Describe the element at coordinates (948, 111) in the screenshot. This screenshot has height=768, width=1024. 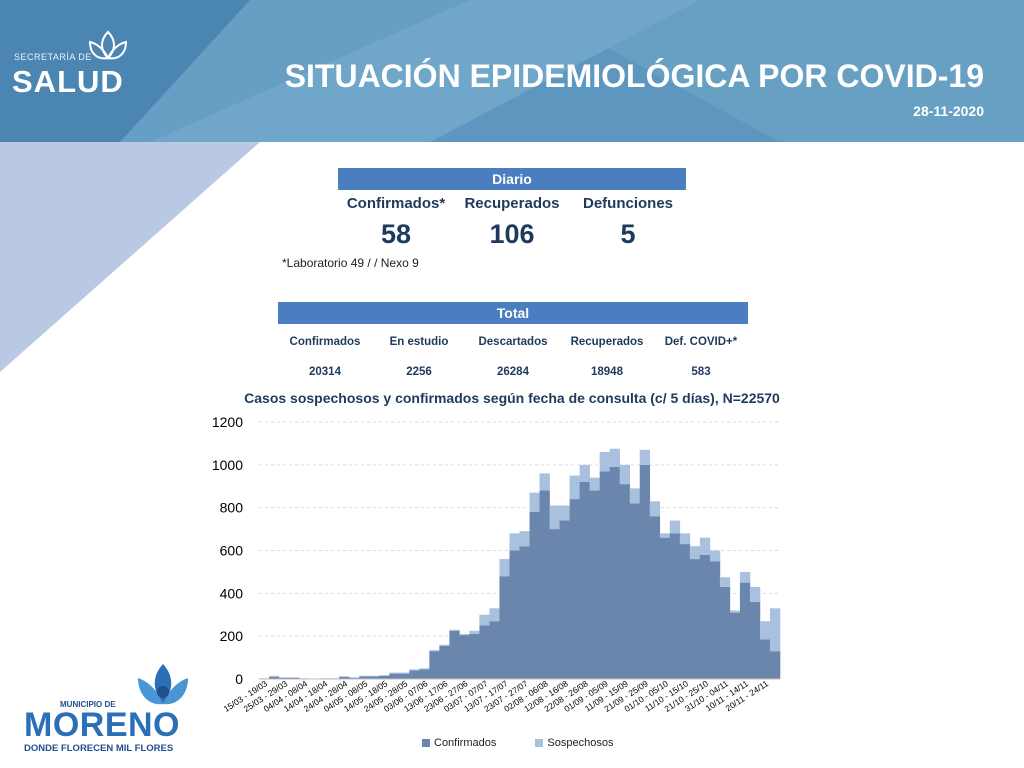
I see `report-date: 28-11-2020` at that location.